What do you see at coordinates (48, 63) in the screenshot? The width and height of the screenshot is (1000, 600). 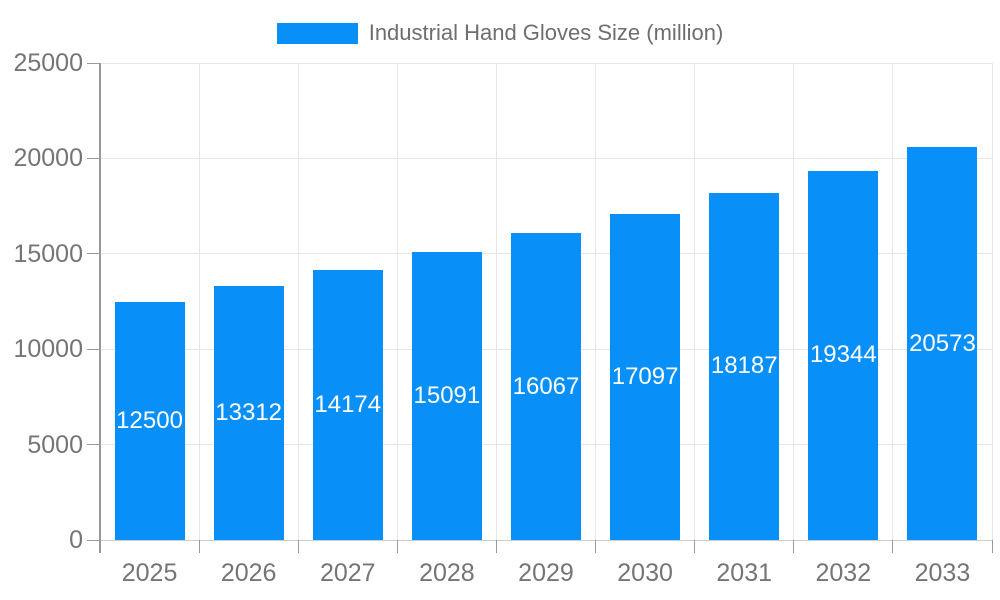 I see `y-axis-label: 25000` at bounding box center [48, 63].